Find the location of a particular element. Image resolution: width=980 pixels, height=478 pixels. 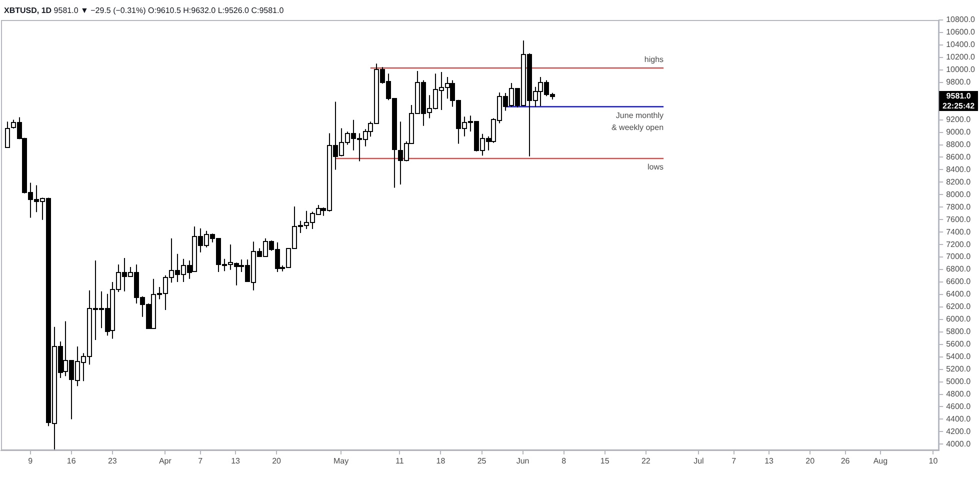

y-tick-label: 7200.0 is located at coordinates (959, 244).